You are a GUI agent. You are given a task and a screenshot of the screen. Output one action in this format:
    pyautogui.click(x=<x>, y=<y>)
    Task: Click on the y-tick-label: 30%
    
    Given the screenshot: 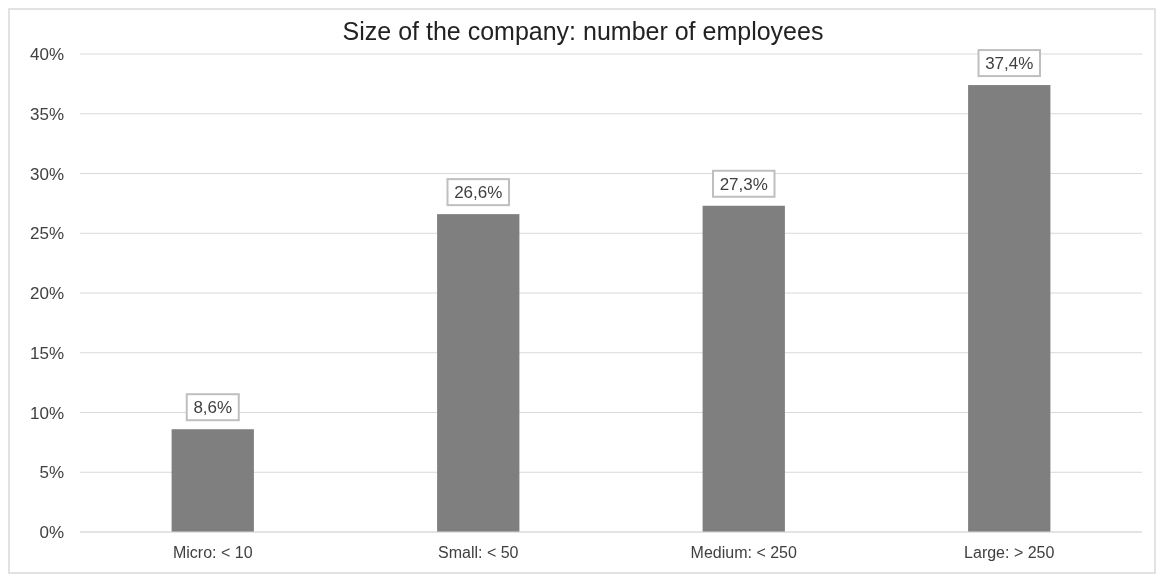 What is the action you would take?
    pyautogui.click(x=46, y=174)
    